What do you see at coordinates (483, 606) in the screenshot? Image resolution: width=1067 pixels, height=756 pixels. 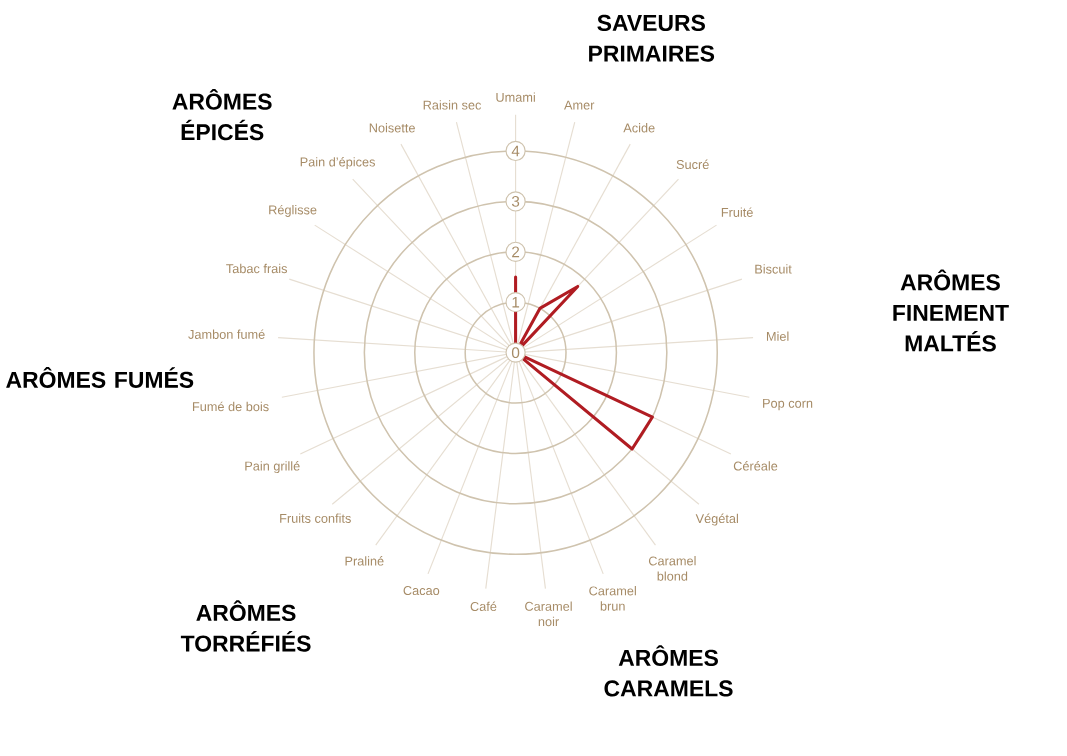 I see `spoke-label: Café` at bounding box center [483, 606].